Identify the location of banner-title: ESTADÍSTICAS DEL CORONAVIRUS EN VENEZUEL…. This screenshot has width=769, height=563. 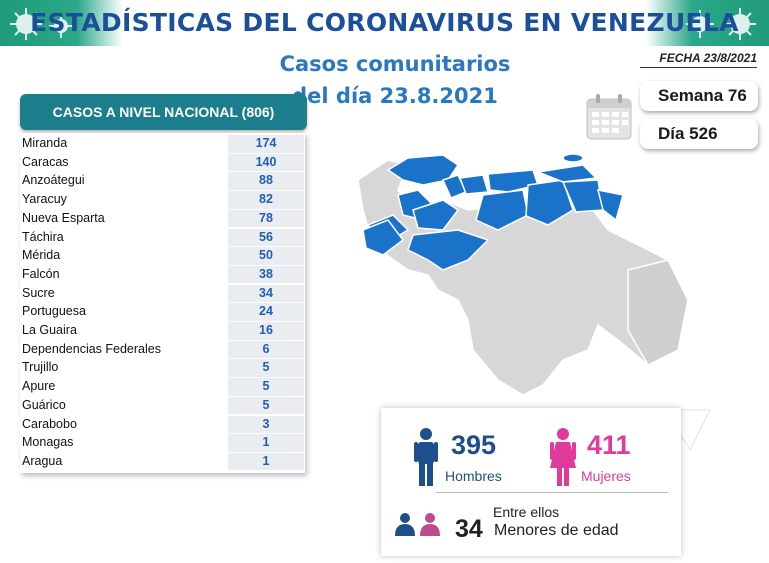
(384, 22).